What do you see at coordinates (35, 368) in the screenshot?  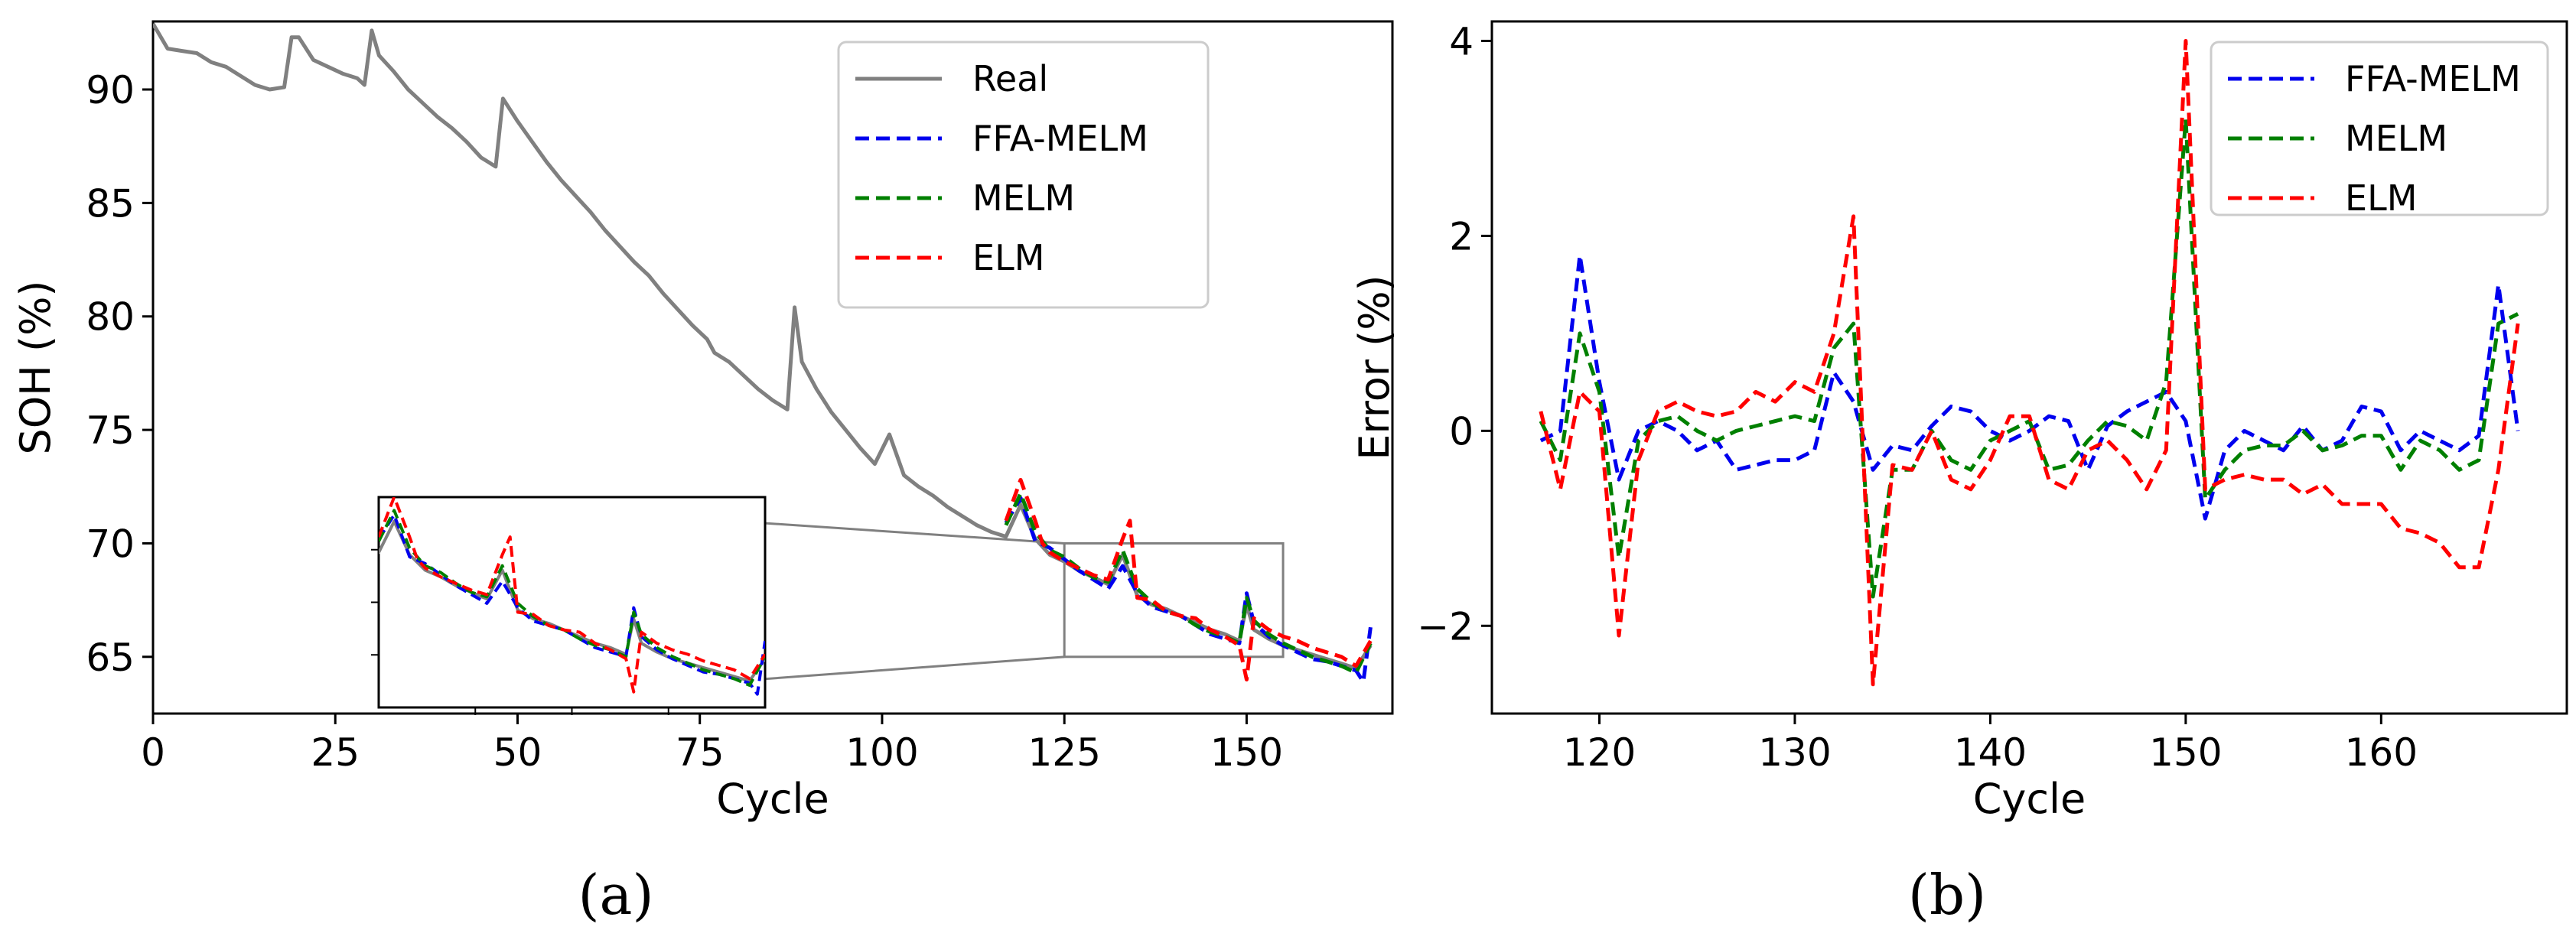 I see `chart-a-y-axis-label: SOH (%)` at bounding box center [35, 368].